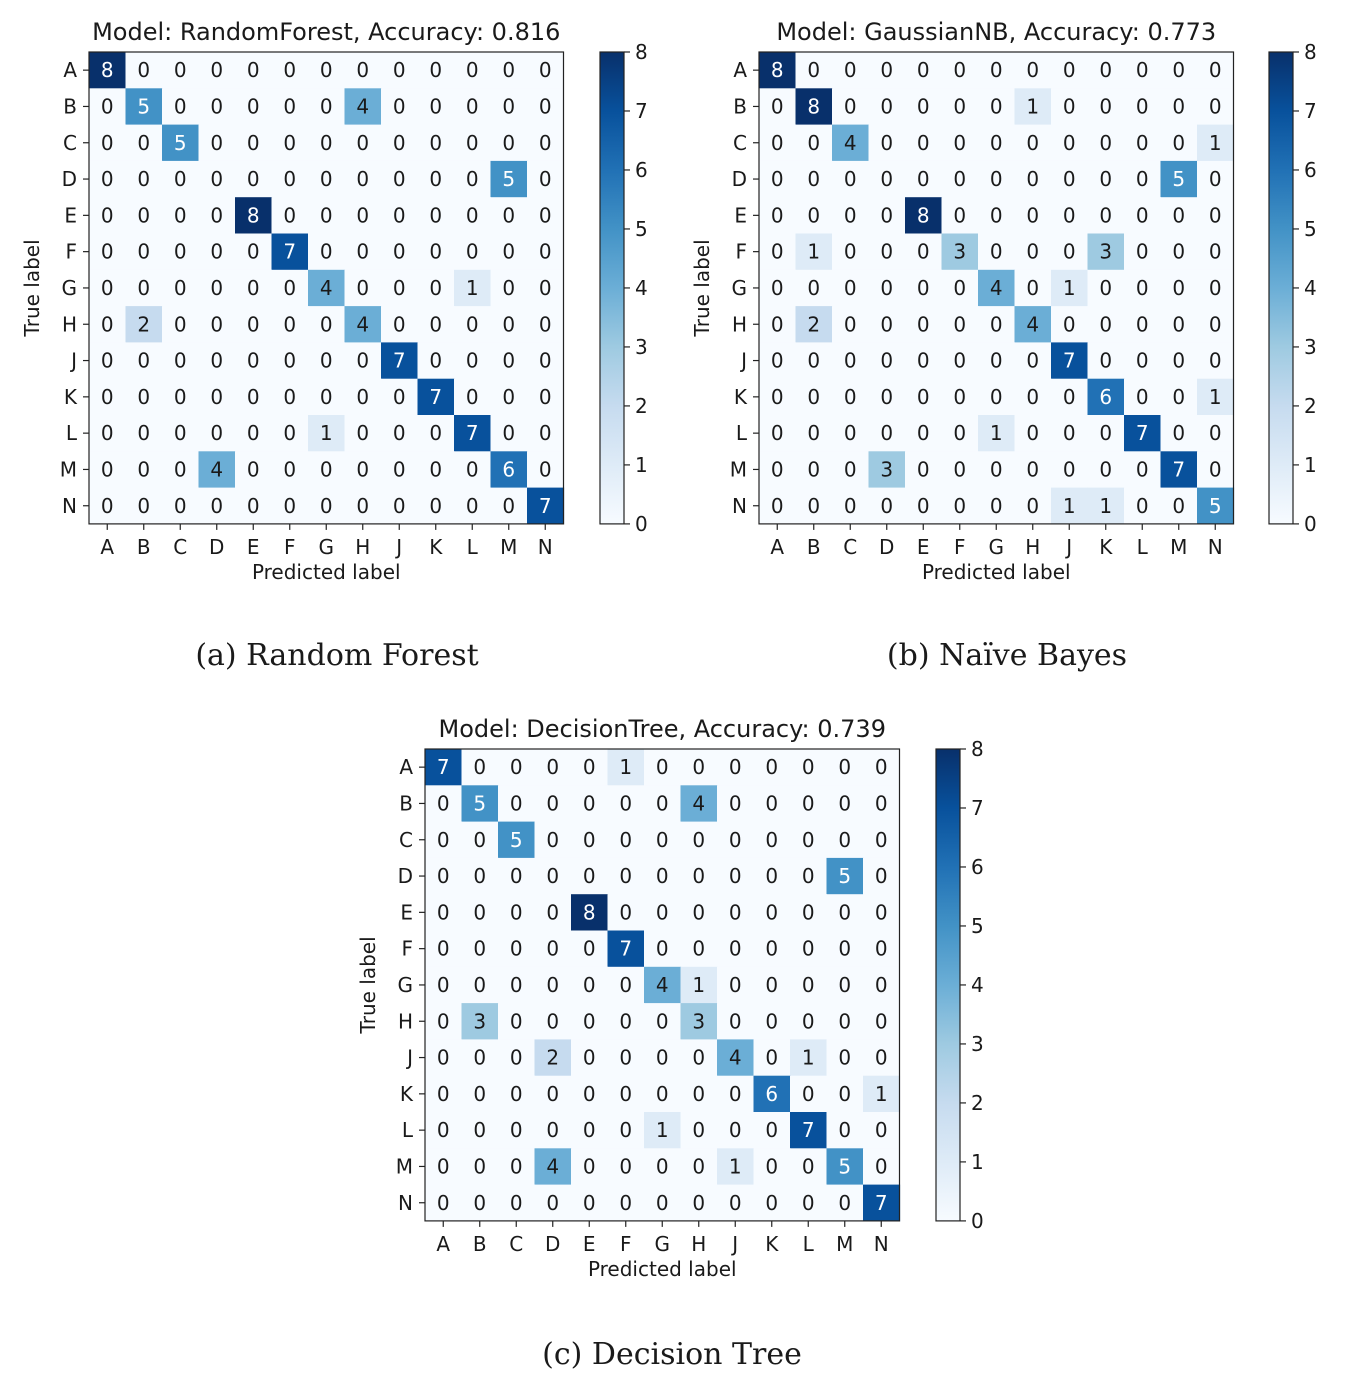 This screenshot has height=1392, width=1356. Describe the element at coordinates (180, 547) in the screenshot. I see `x-tick-label: C` at that location.